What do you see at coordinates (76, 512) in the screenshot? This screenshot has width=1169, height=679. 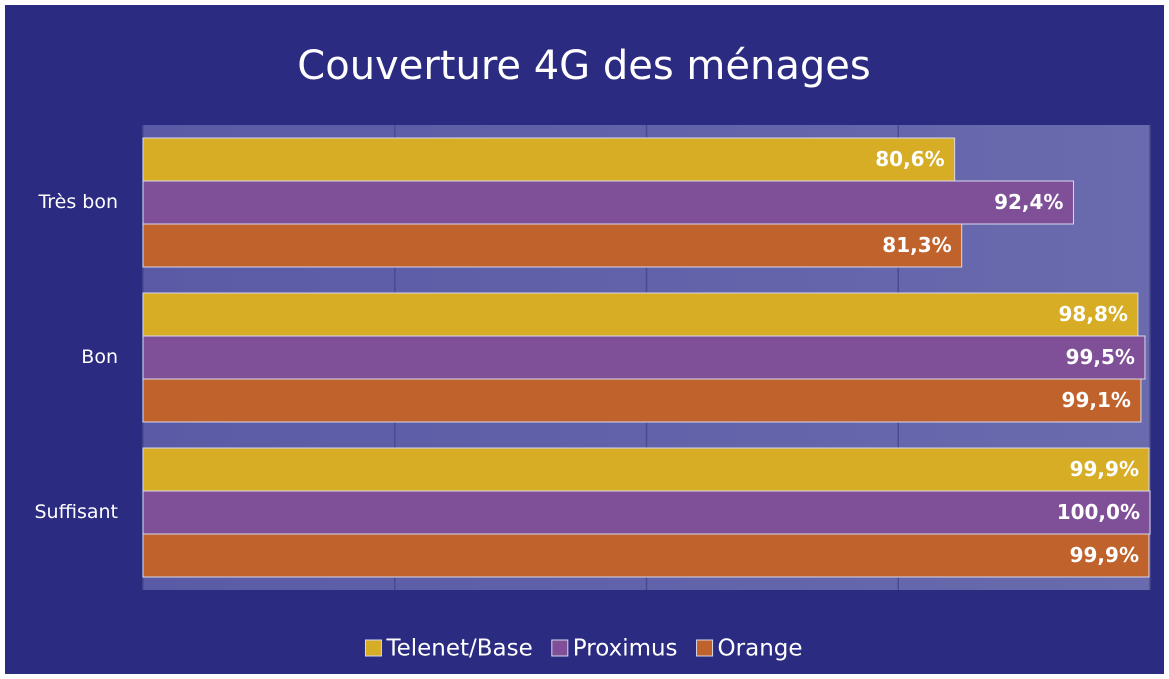 I see `y-tick-label: Suffisant` at bounding box center [76, 512].